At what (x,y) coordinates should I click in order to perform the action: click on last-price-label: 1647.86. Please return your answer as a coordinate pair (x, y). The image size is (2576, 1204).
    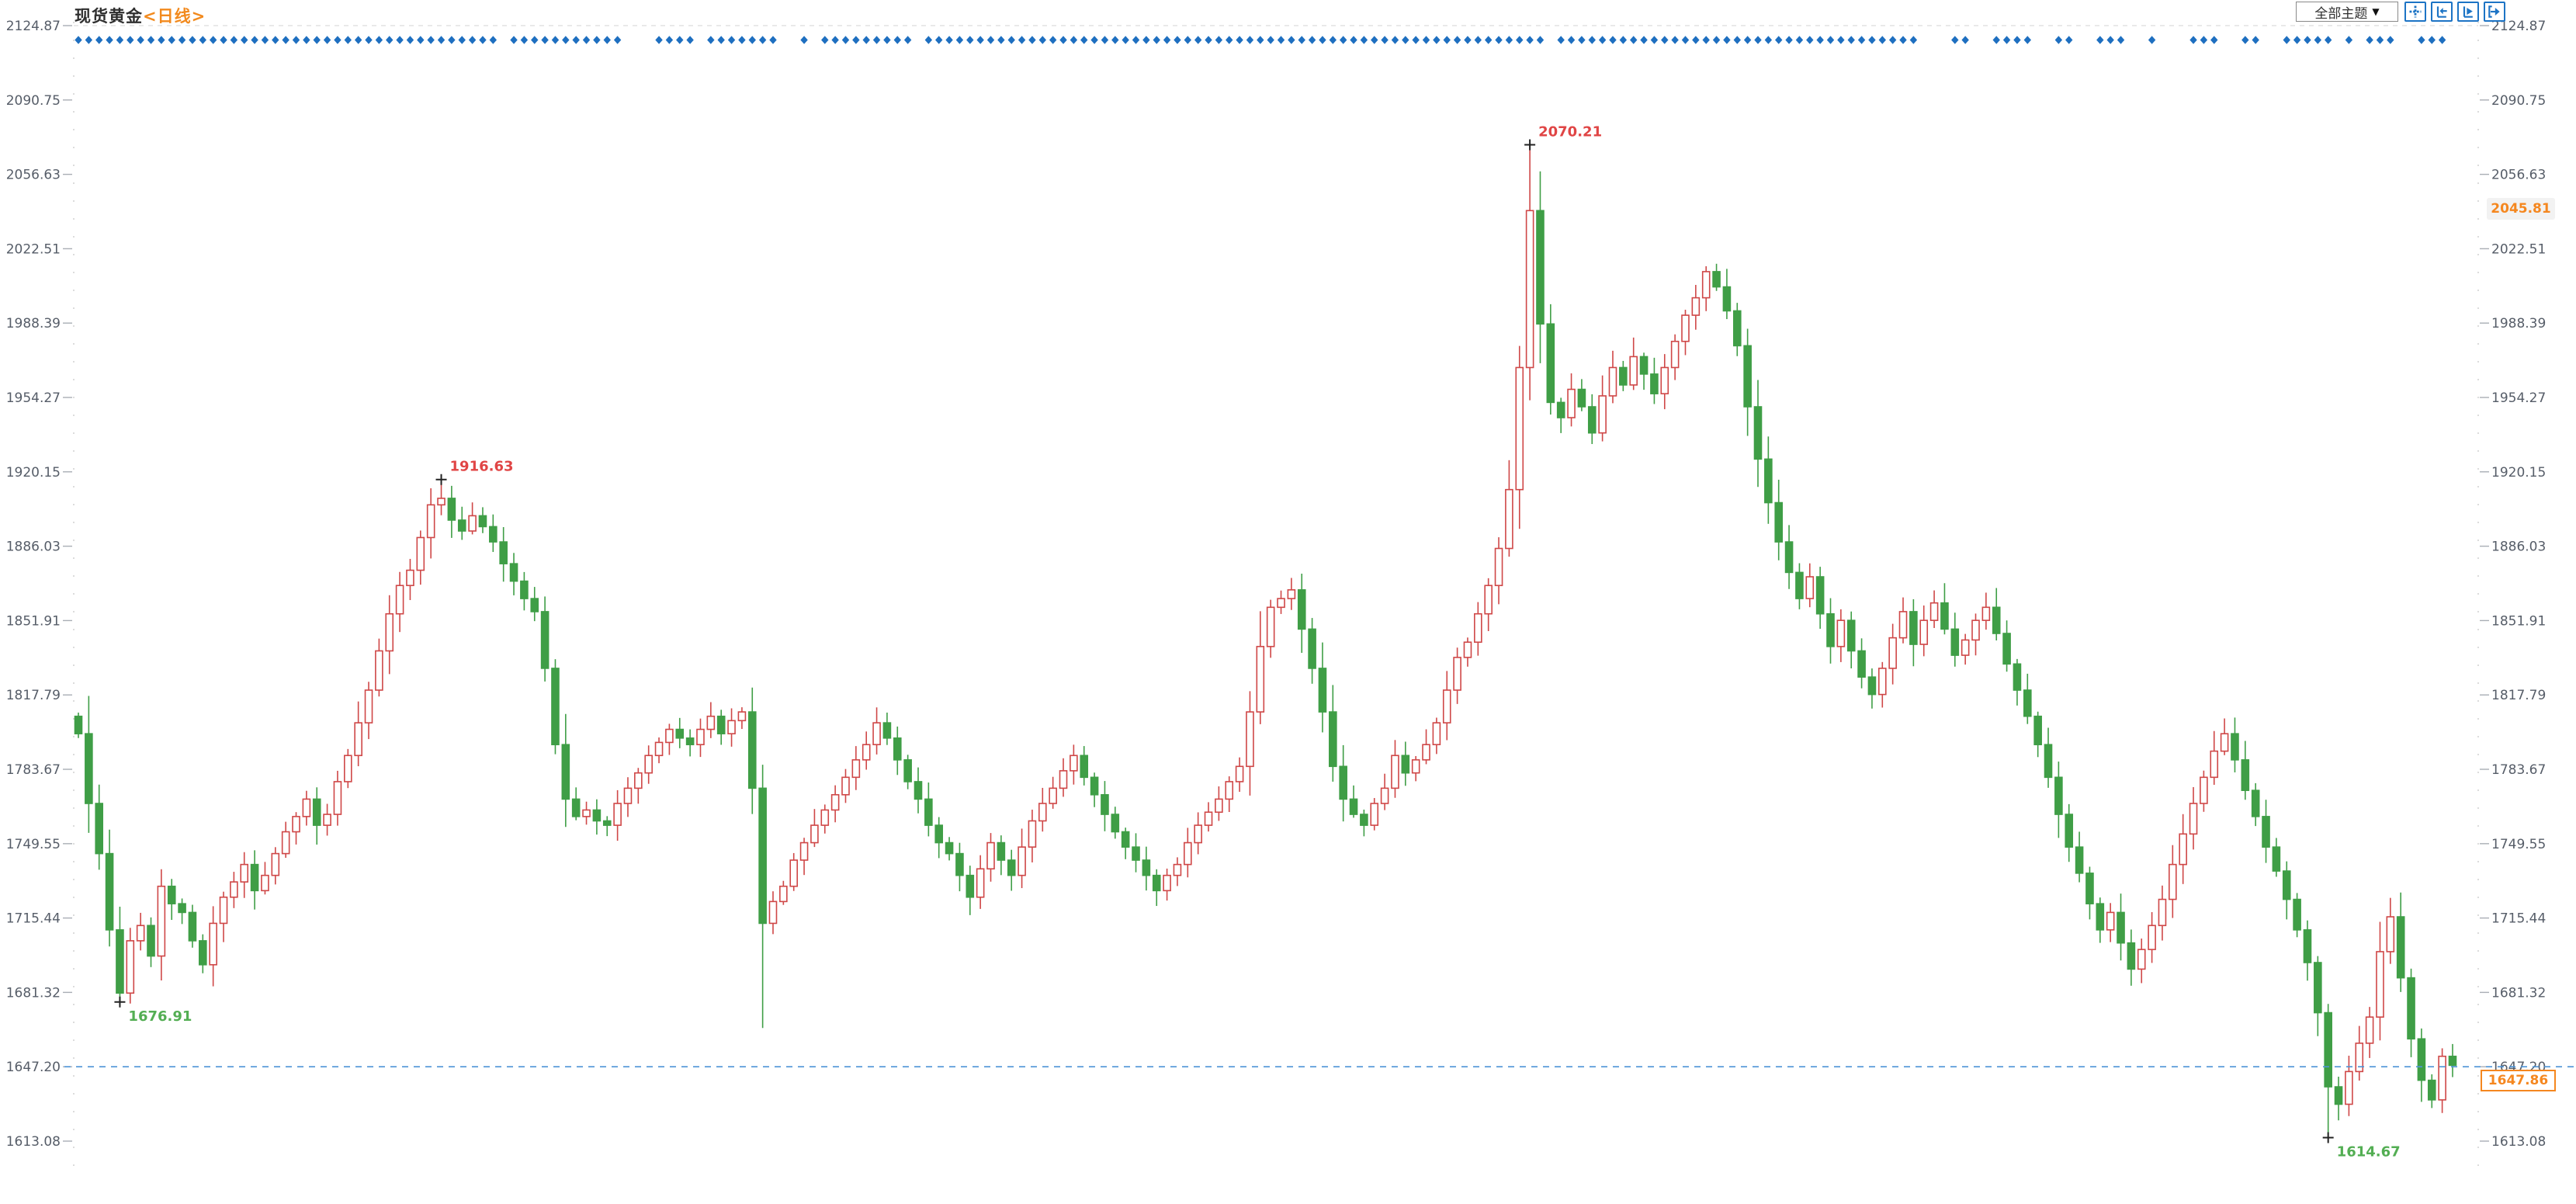
    Looking at the image, I should click on (2518, 1080).